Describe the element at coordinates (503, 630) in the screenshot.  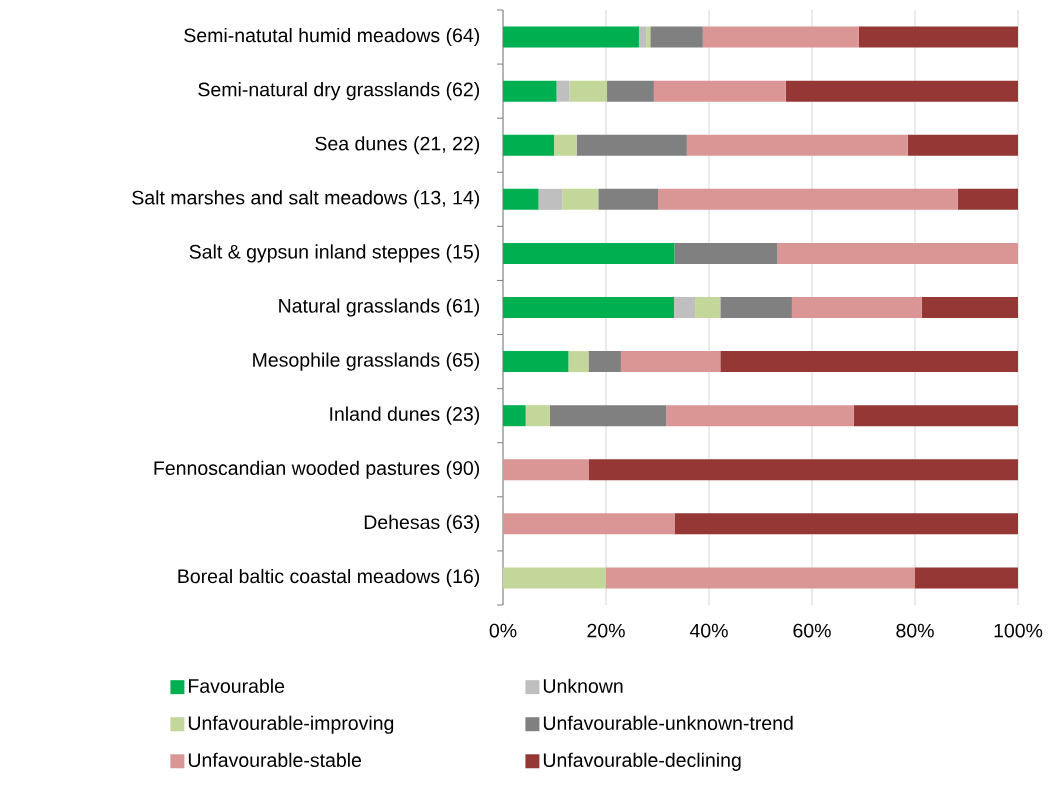
I see `x-tick-label: 0%` at that location.